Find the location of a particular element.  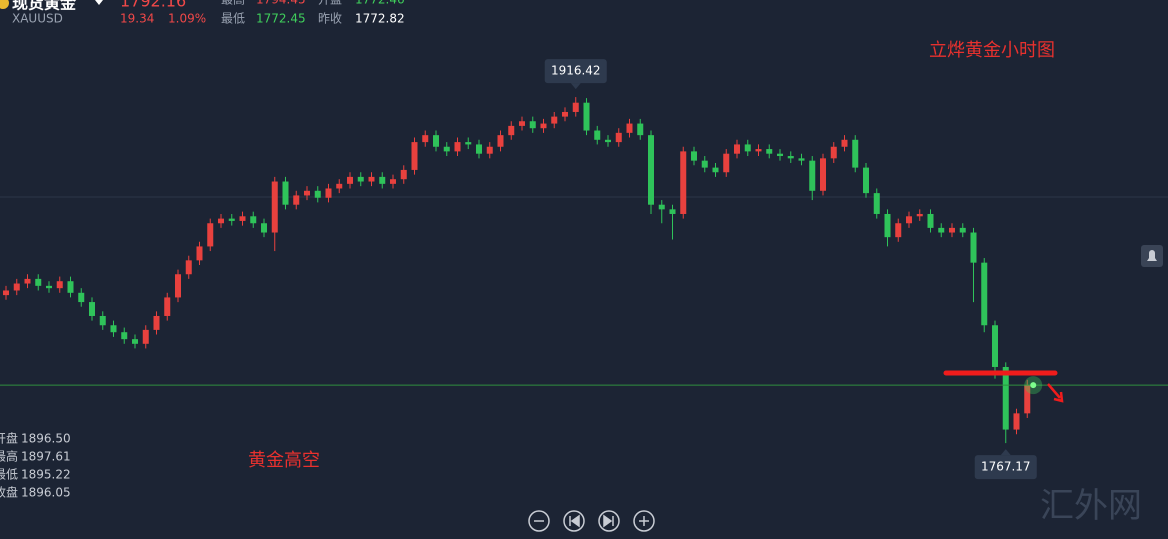

panel-value: 1895.22 is located at coordinates (46, 475).